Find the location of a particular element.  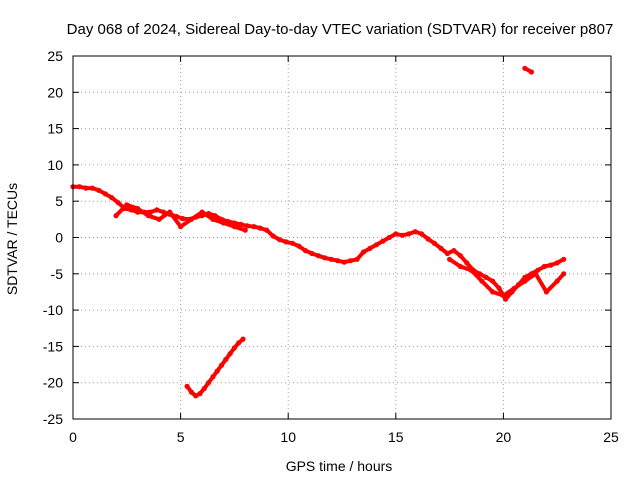

series-low-arc is located at coordinates (215, 367).